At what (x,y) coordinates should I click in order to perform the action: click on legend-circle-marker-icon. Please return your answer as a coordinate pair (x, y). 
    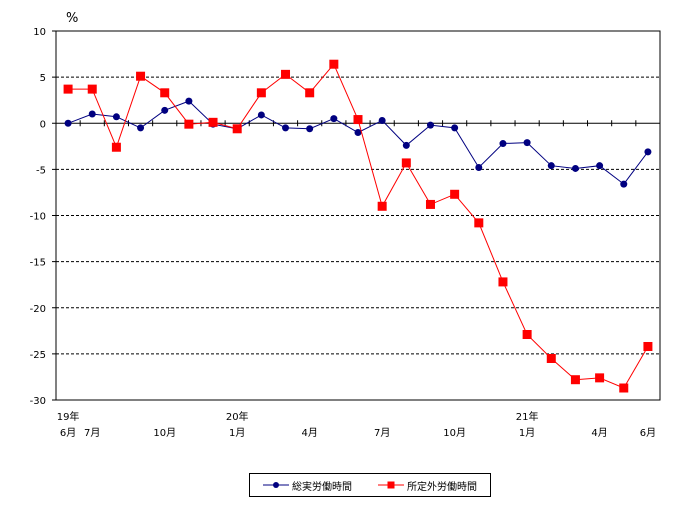
    Looking at the image, I should click on (276, 485).